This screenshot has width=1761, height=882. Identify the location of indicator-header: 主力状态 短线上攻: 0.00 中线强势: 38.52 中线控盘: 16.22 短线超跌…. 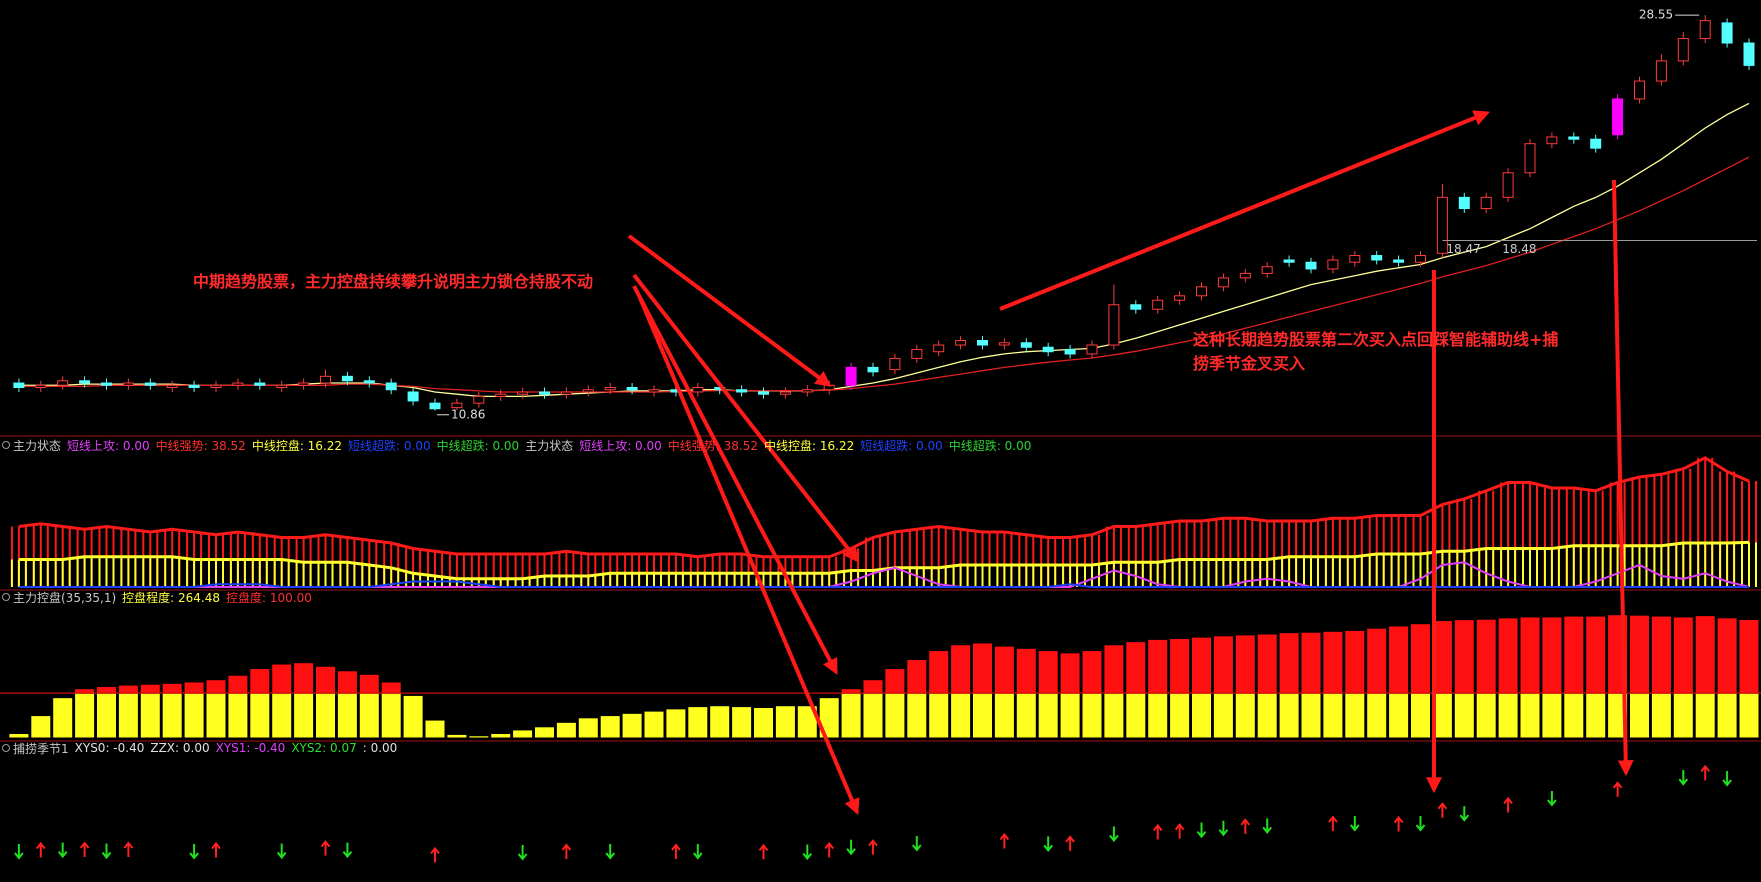
(519, 445).